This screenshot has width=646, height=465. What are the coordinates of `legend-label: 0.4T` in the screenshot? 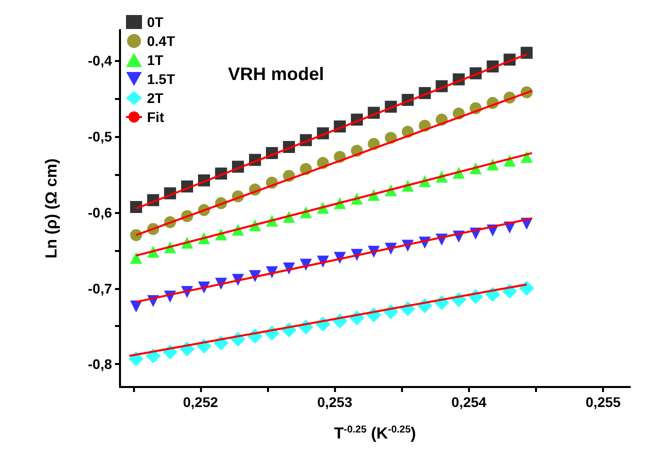 It's located at (161, 41).